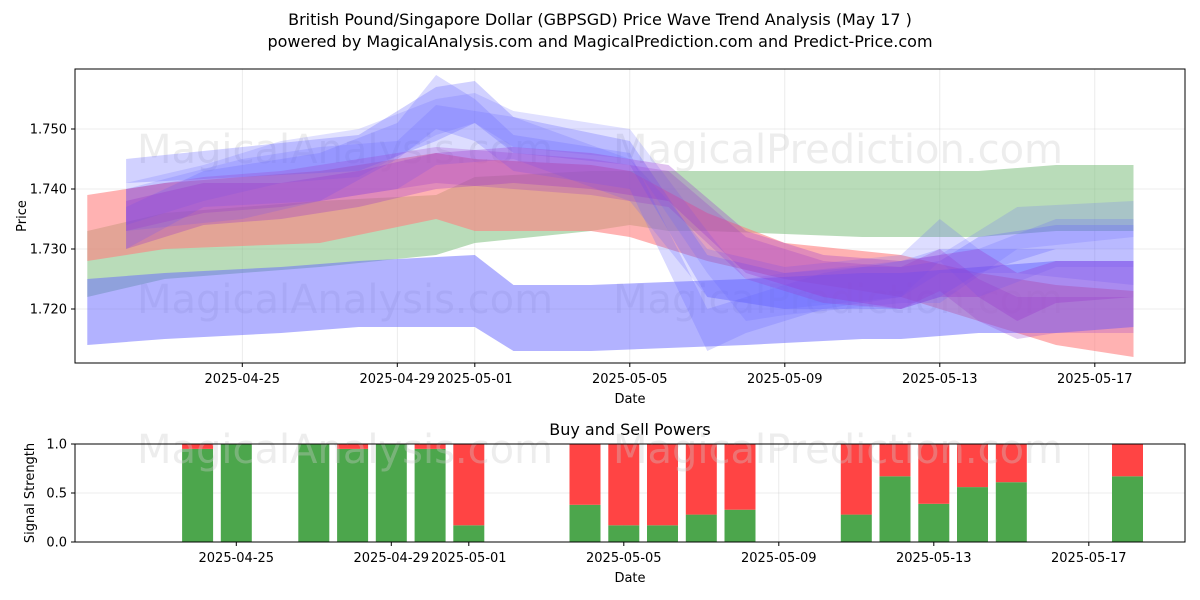  I want to click on price-y-tick-label: 1.740, so click(48, 190).